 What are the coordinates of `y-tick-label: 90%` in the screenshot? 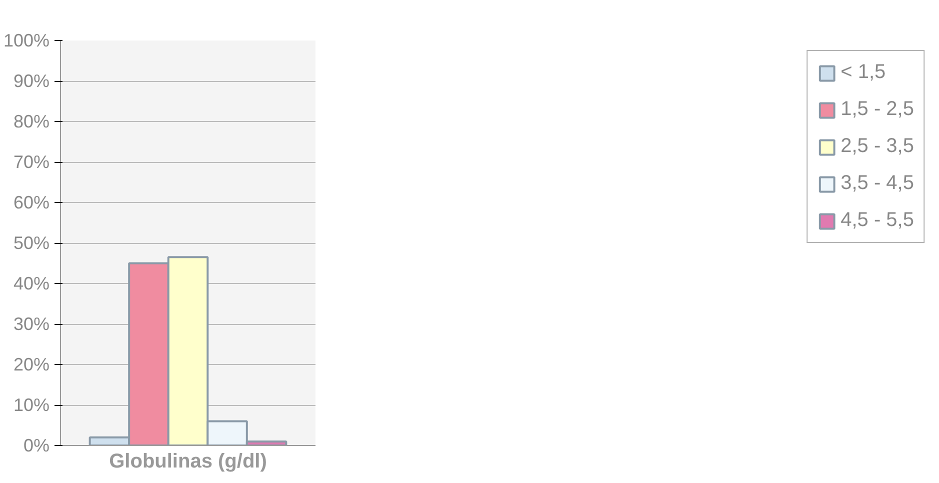 It's located at (31, 81).